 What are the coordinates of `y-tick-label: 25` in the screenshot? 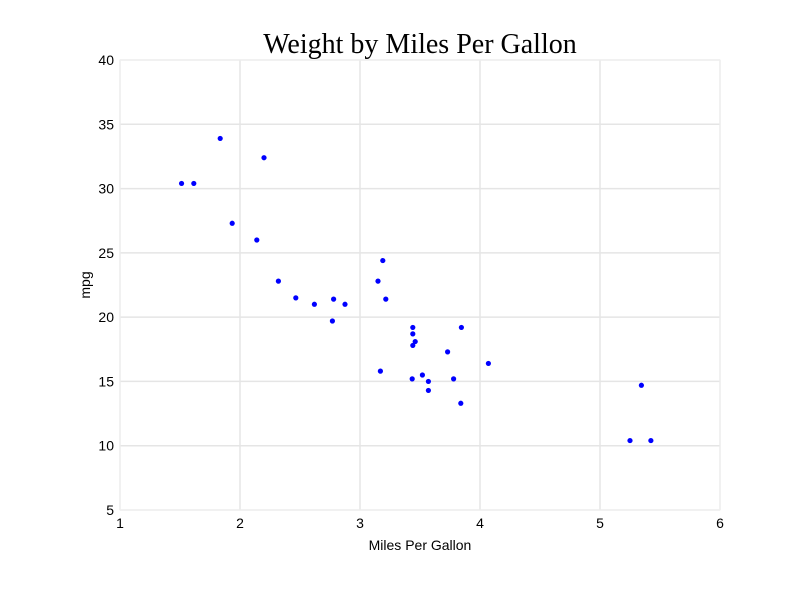 It's located at (106, 253).